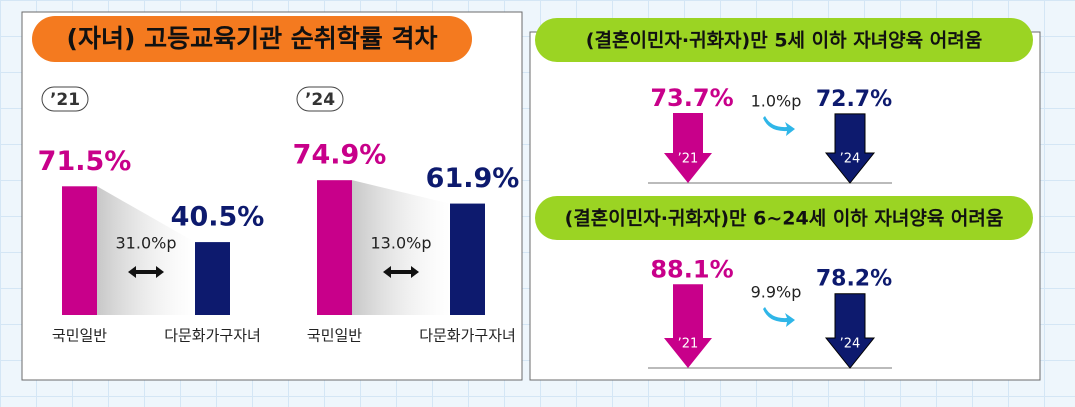 The image size is (1075, 407). I want to click on right-title: (결혼이민자·귀화자)만 6~24세 이하 자녀양육 어려움, so click(784, 218).